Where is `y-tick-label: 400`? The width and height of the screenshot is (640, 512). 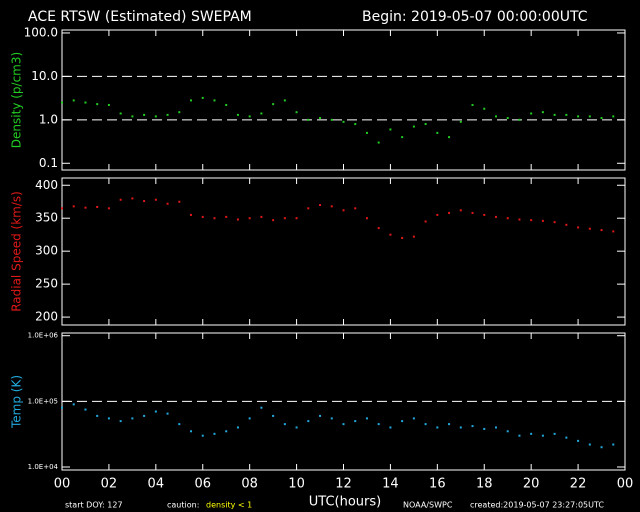
y-tick-label: 400 is located at coordinates (46, 185).